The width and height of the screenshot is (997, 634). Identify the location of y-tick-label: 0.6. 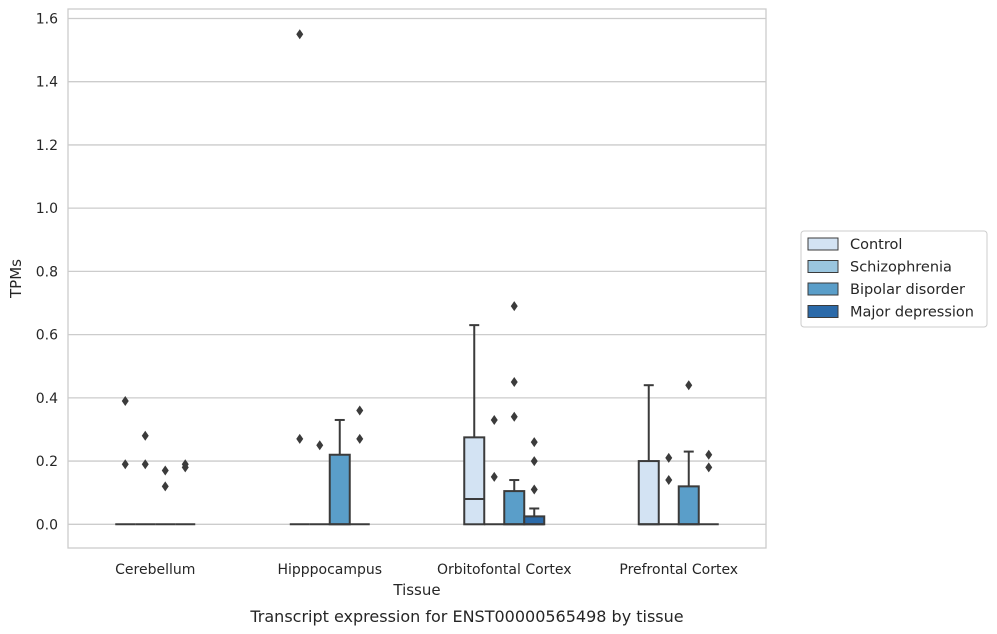
(47, 336).